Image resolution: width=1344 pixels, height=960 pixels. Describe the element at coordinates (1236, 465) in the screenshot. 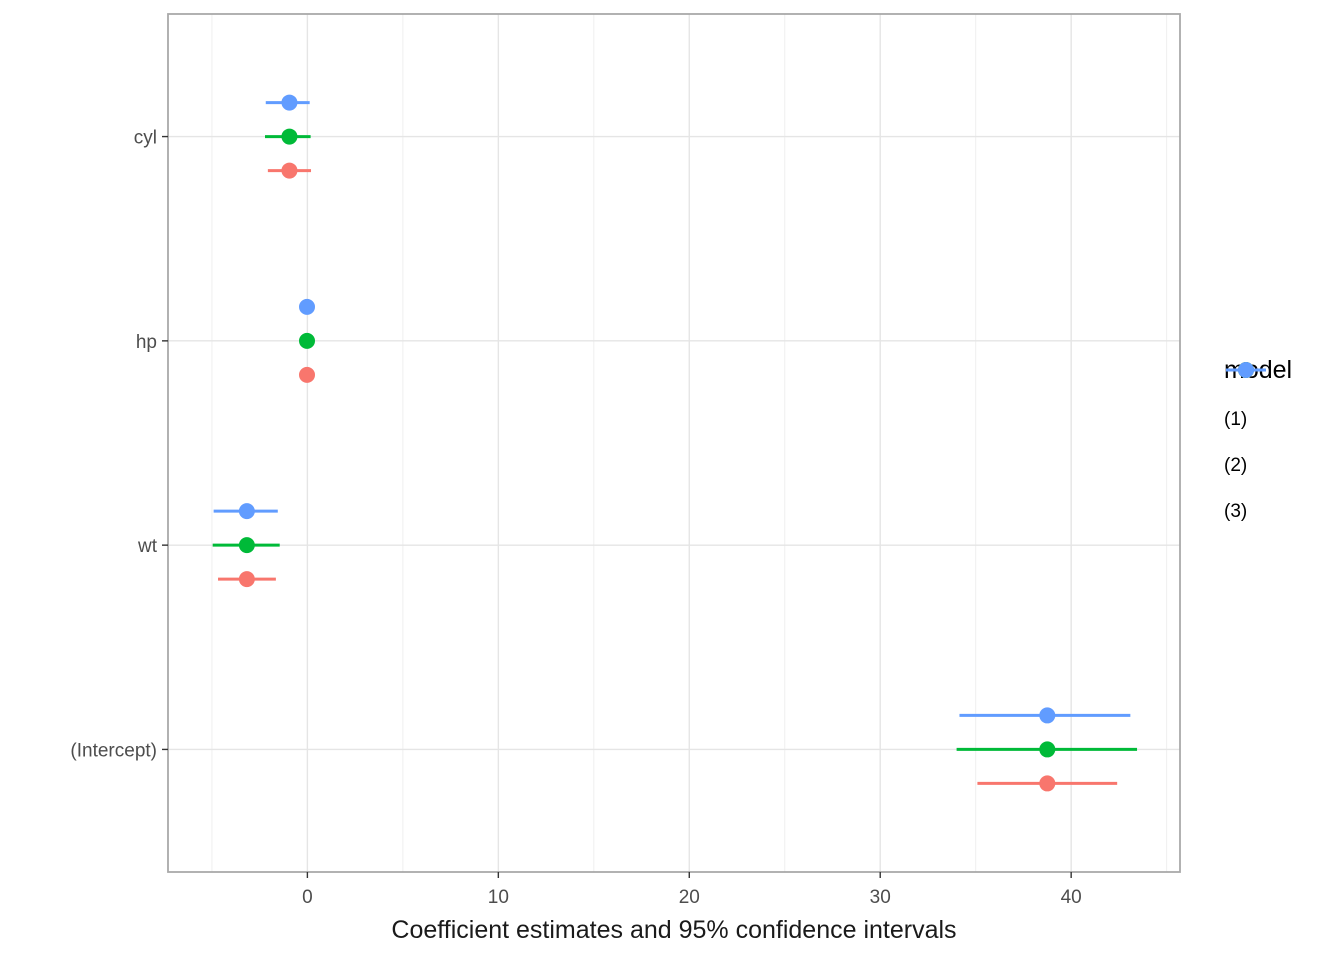

I see `legend-item-label: (2)` at that location.